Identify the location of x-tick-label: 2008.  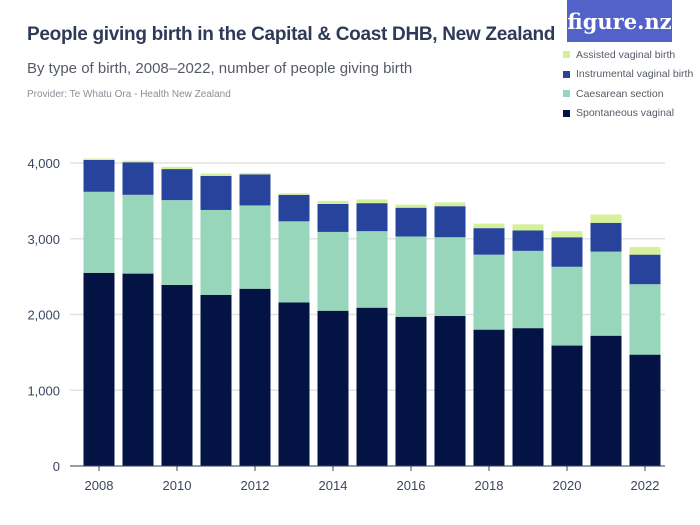
(99, 485).